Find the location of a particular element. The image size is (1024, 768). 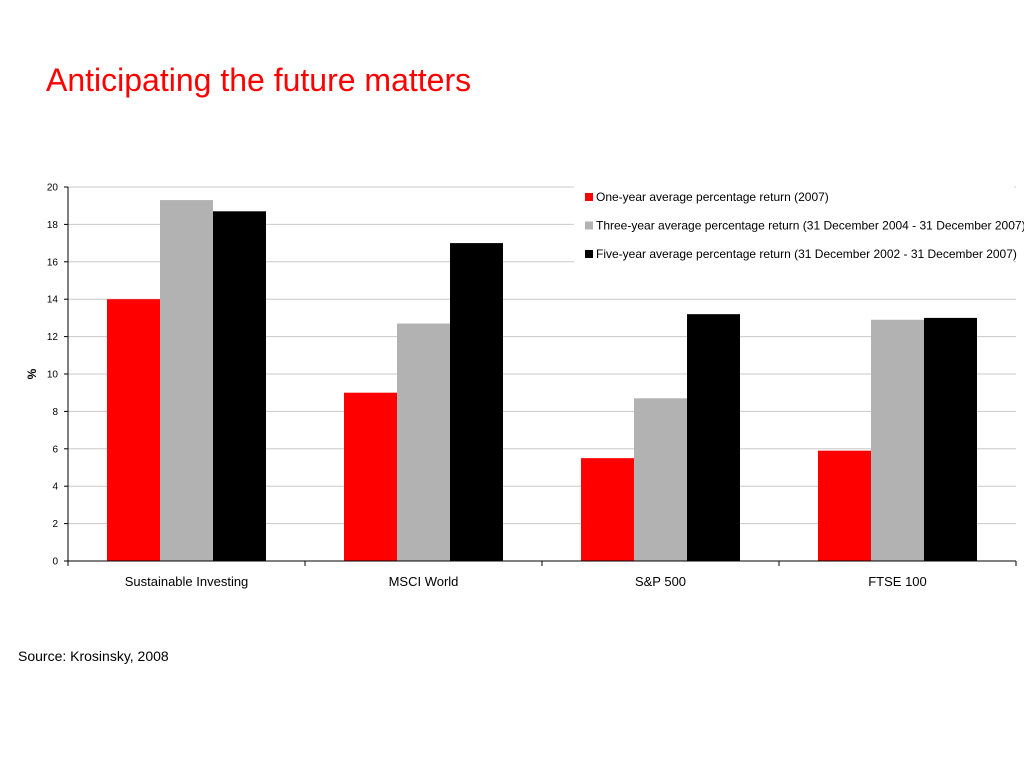

y-tick-label: 8 is located at coordinates (55, 412).